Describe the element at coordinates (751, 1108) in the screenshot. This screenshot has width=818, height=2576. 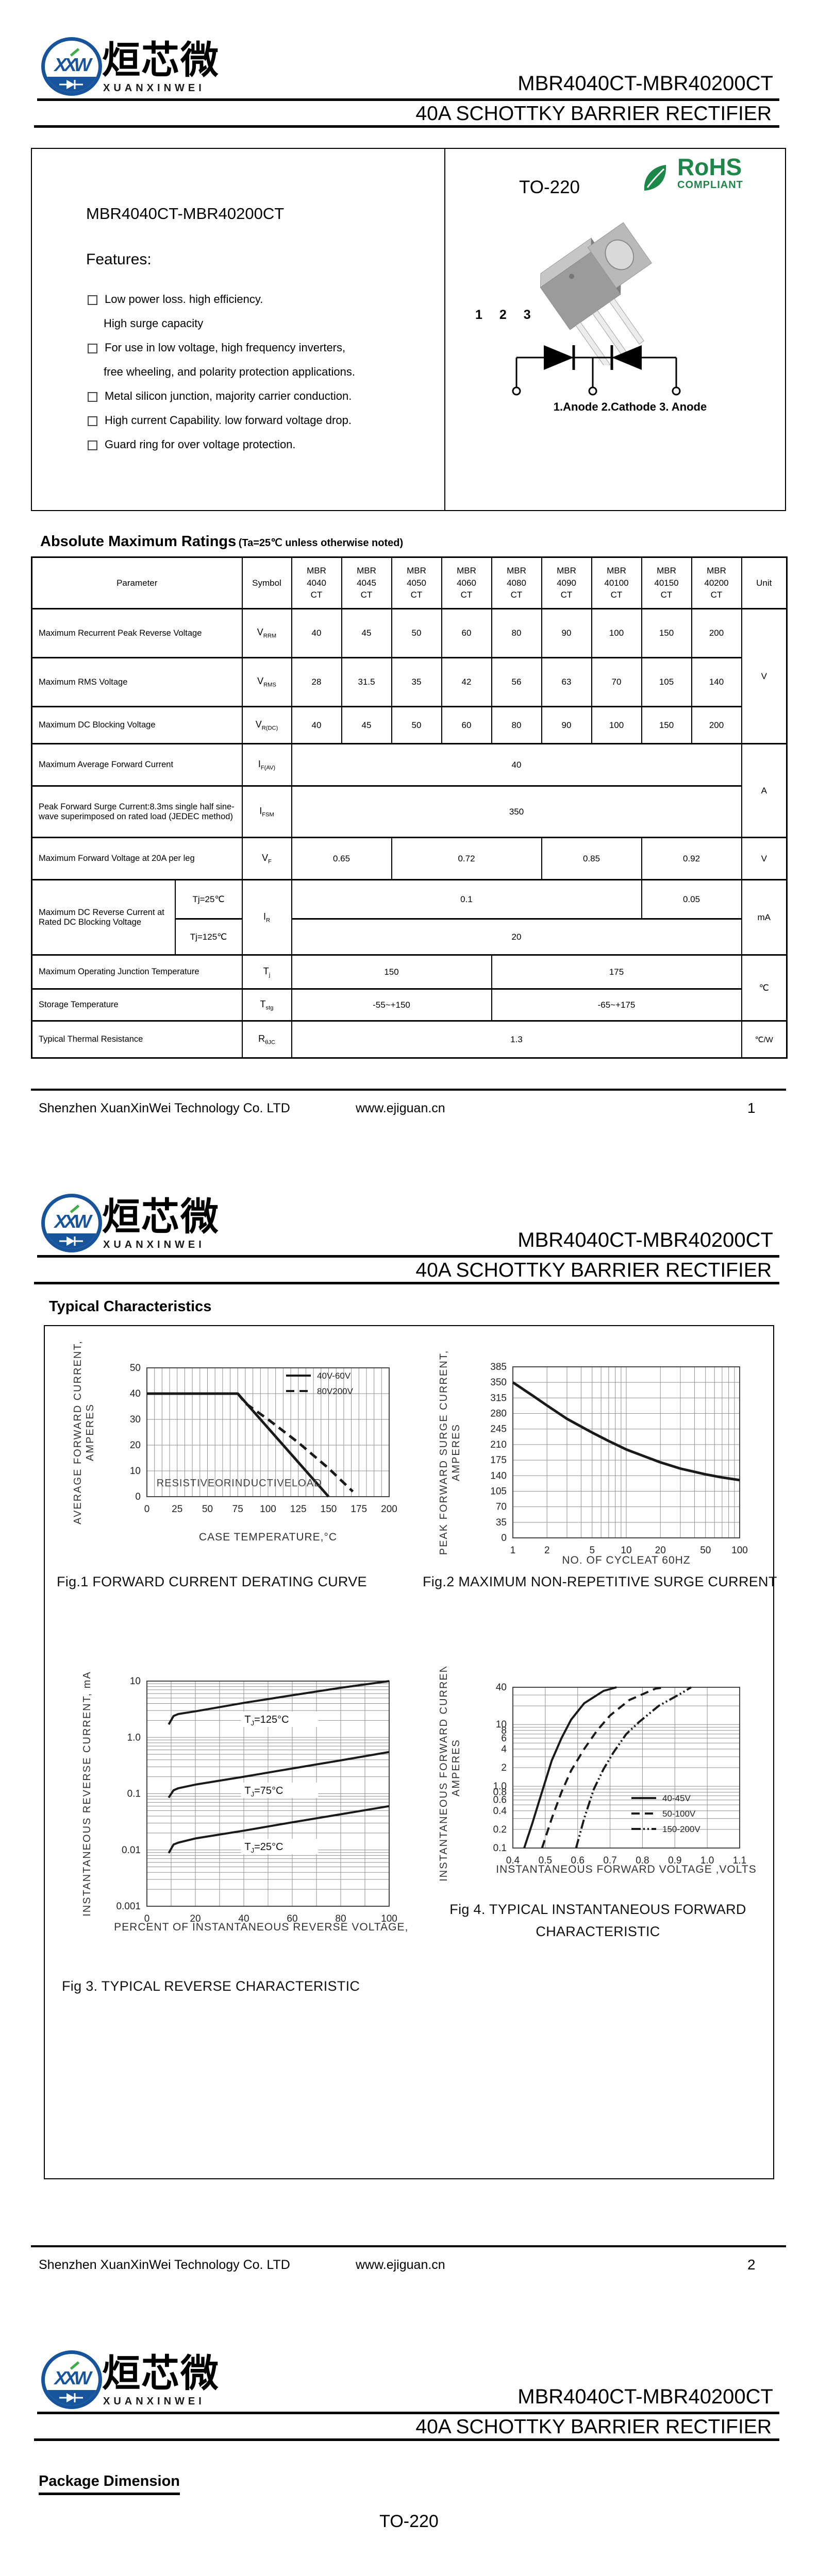
I see `page-number: 1` at that location.